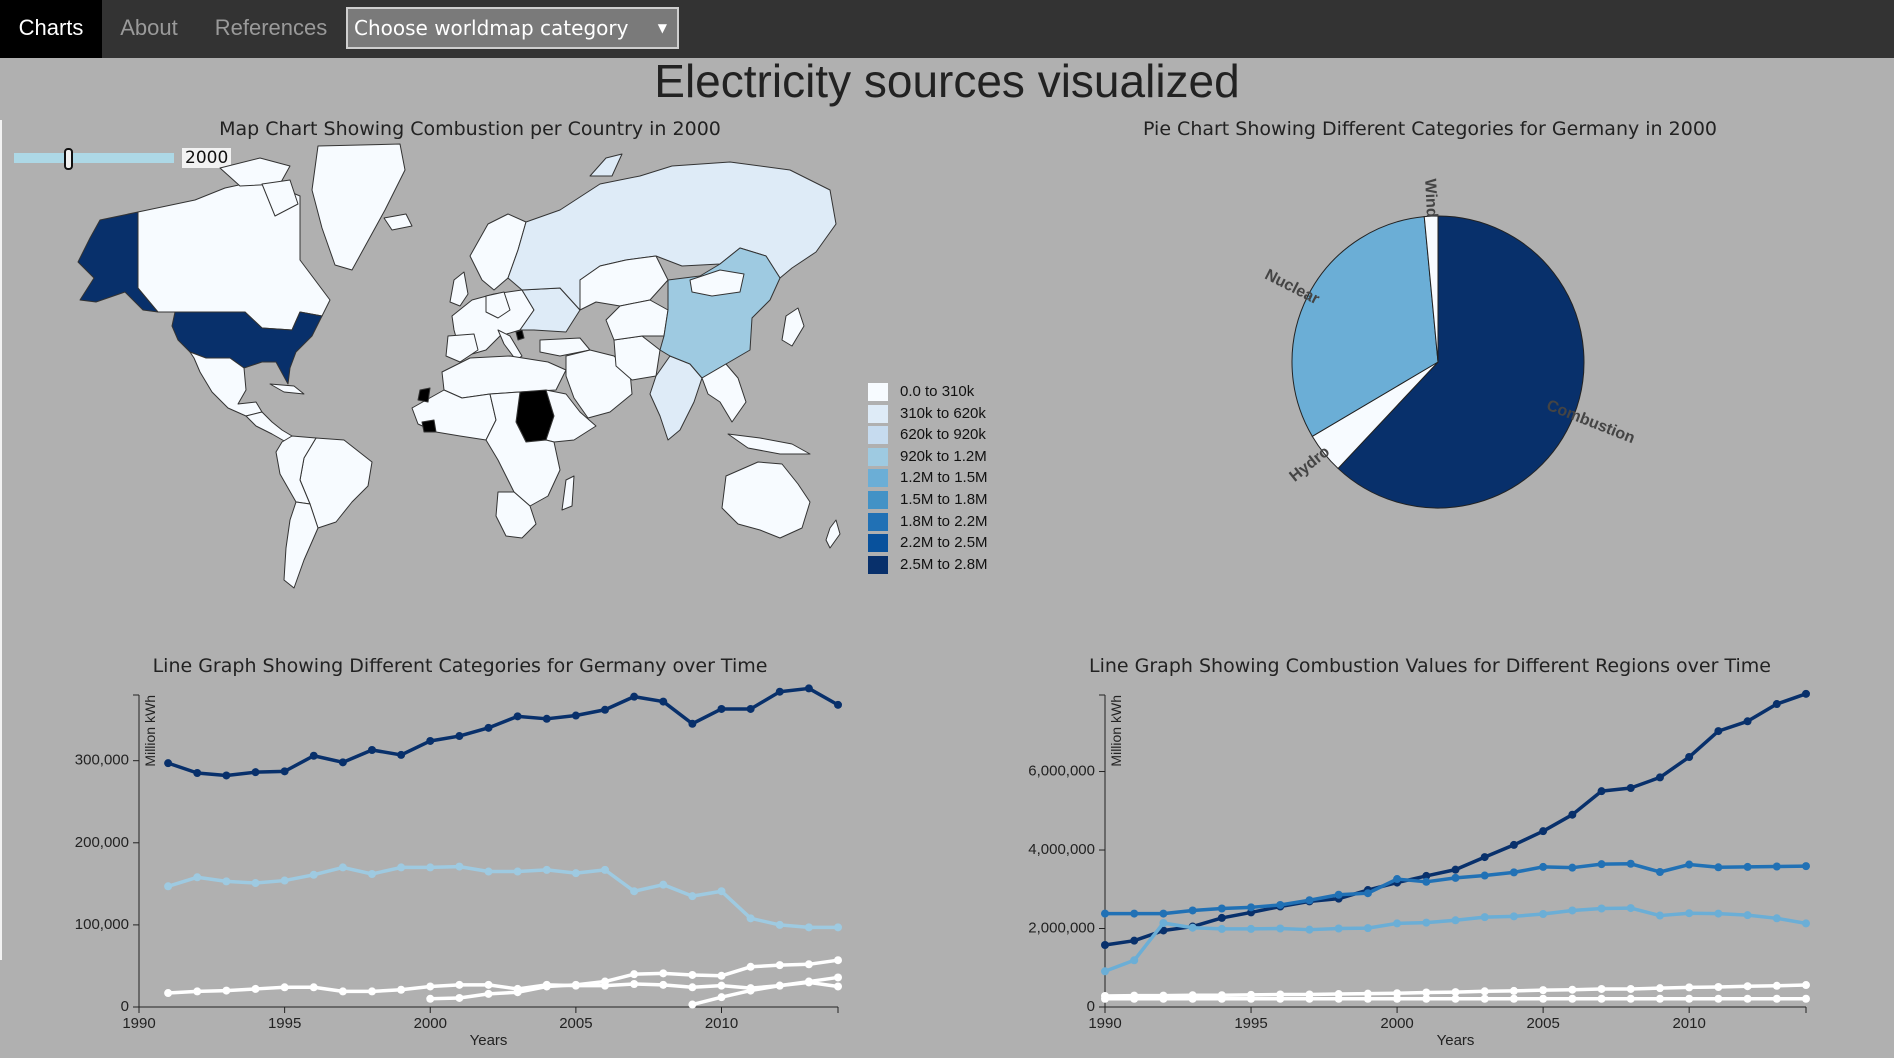 This screenshot has width=1894, height=1058. I want to click on country-canada, so click(234, 255).